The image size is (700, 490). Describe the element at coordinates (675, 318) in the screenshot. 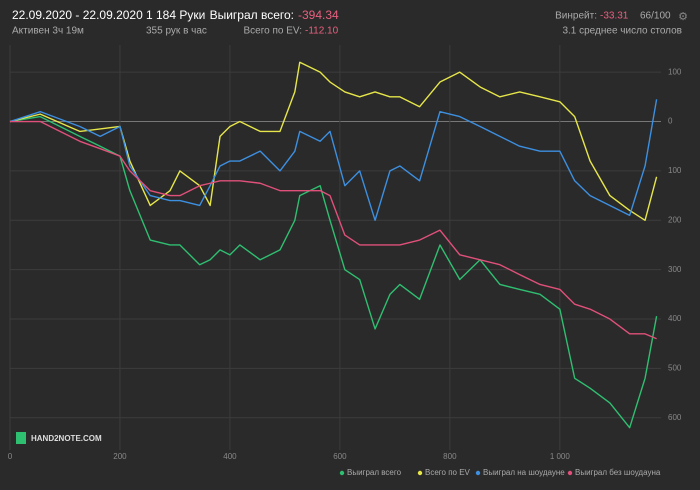

I see `y-tick-label: 400` at that location.